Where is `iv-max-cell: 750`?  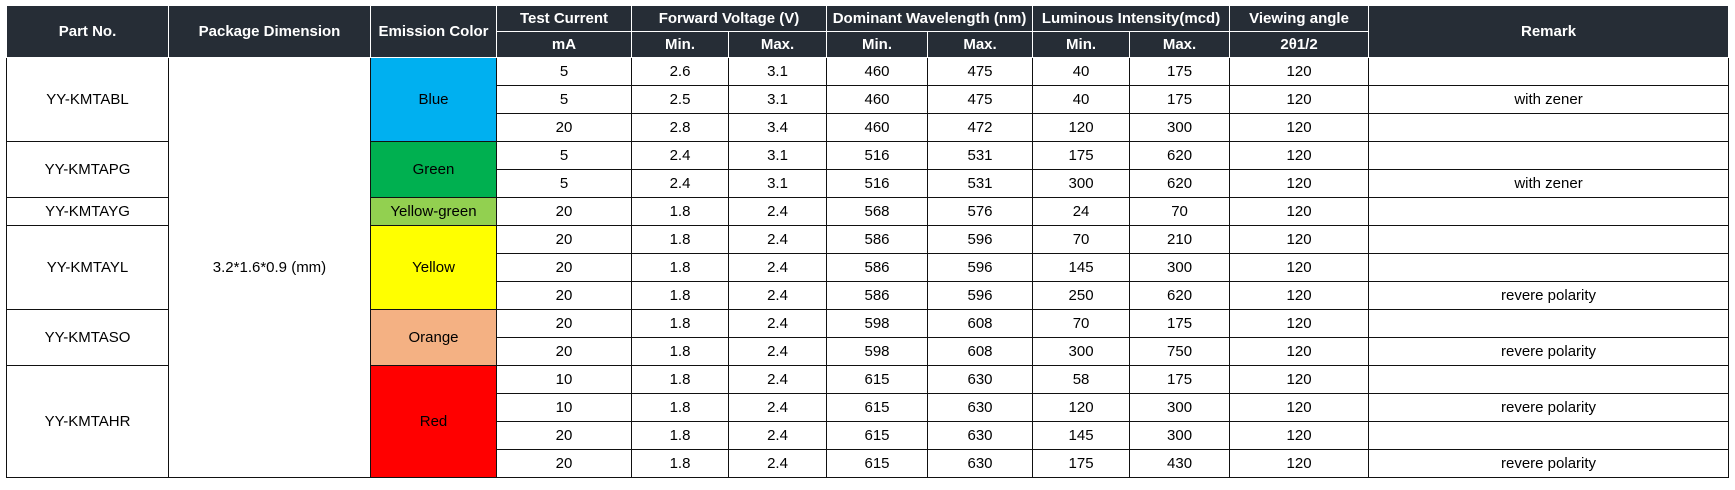
iv-max-cell: 750 is located at coordinates (1180, 351).